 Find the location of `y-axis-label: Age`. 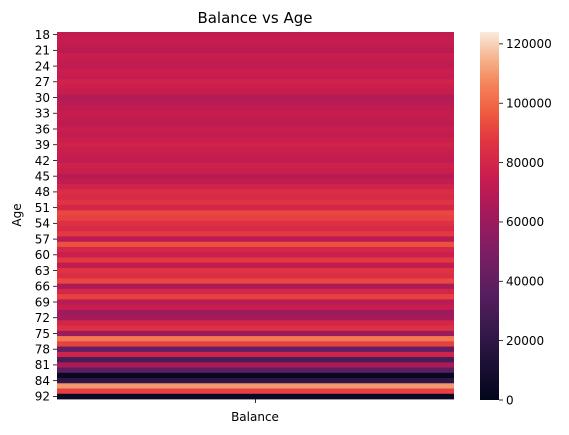

y-axis-label: Age is located at coordinates (17, 214).